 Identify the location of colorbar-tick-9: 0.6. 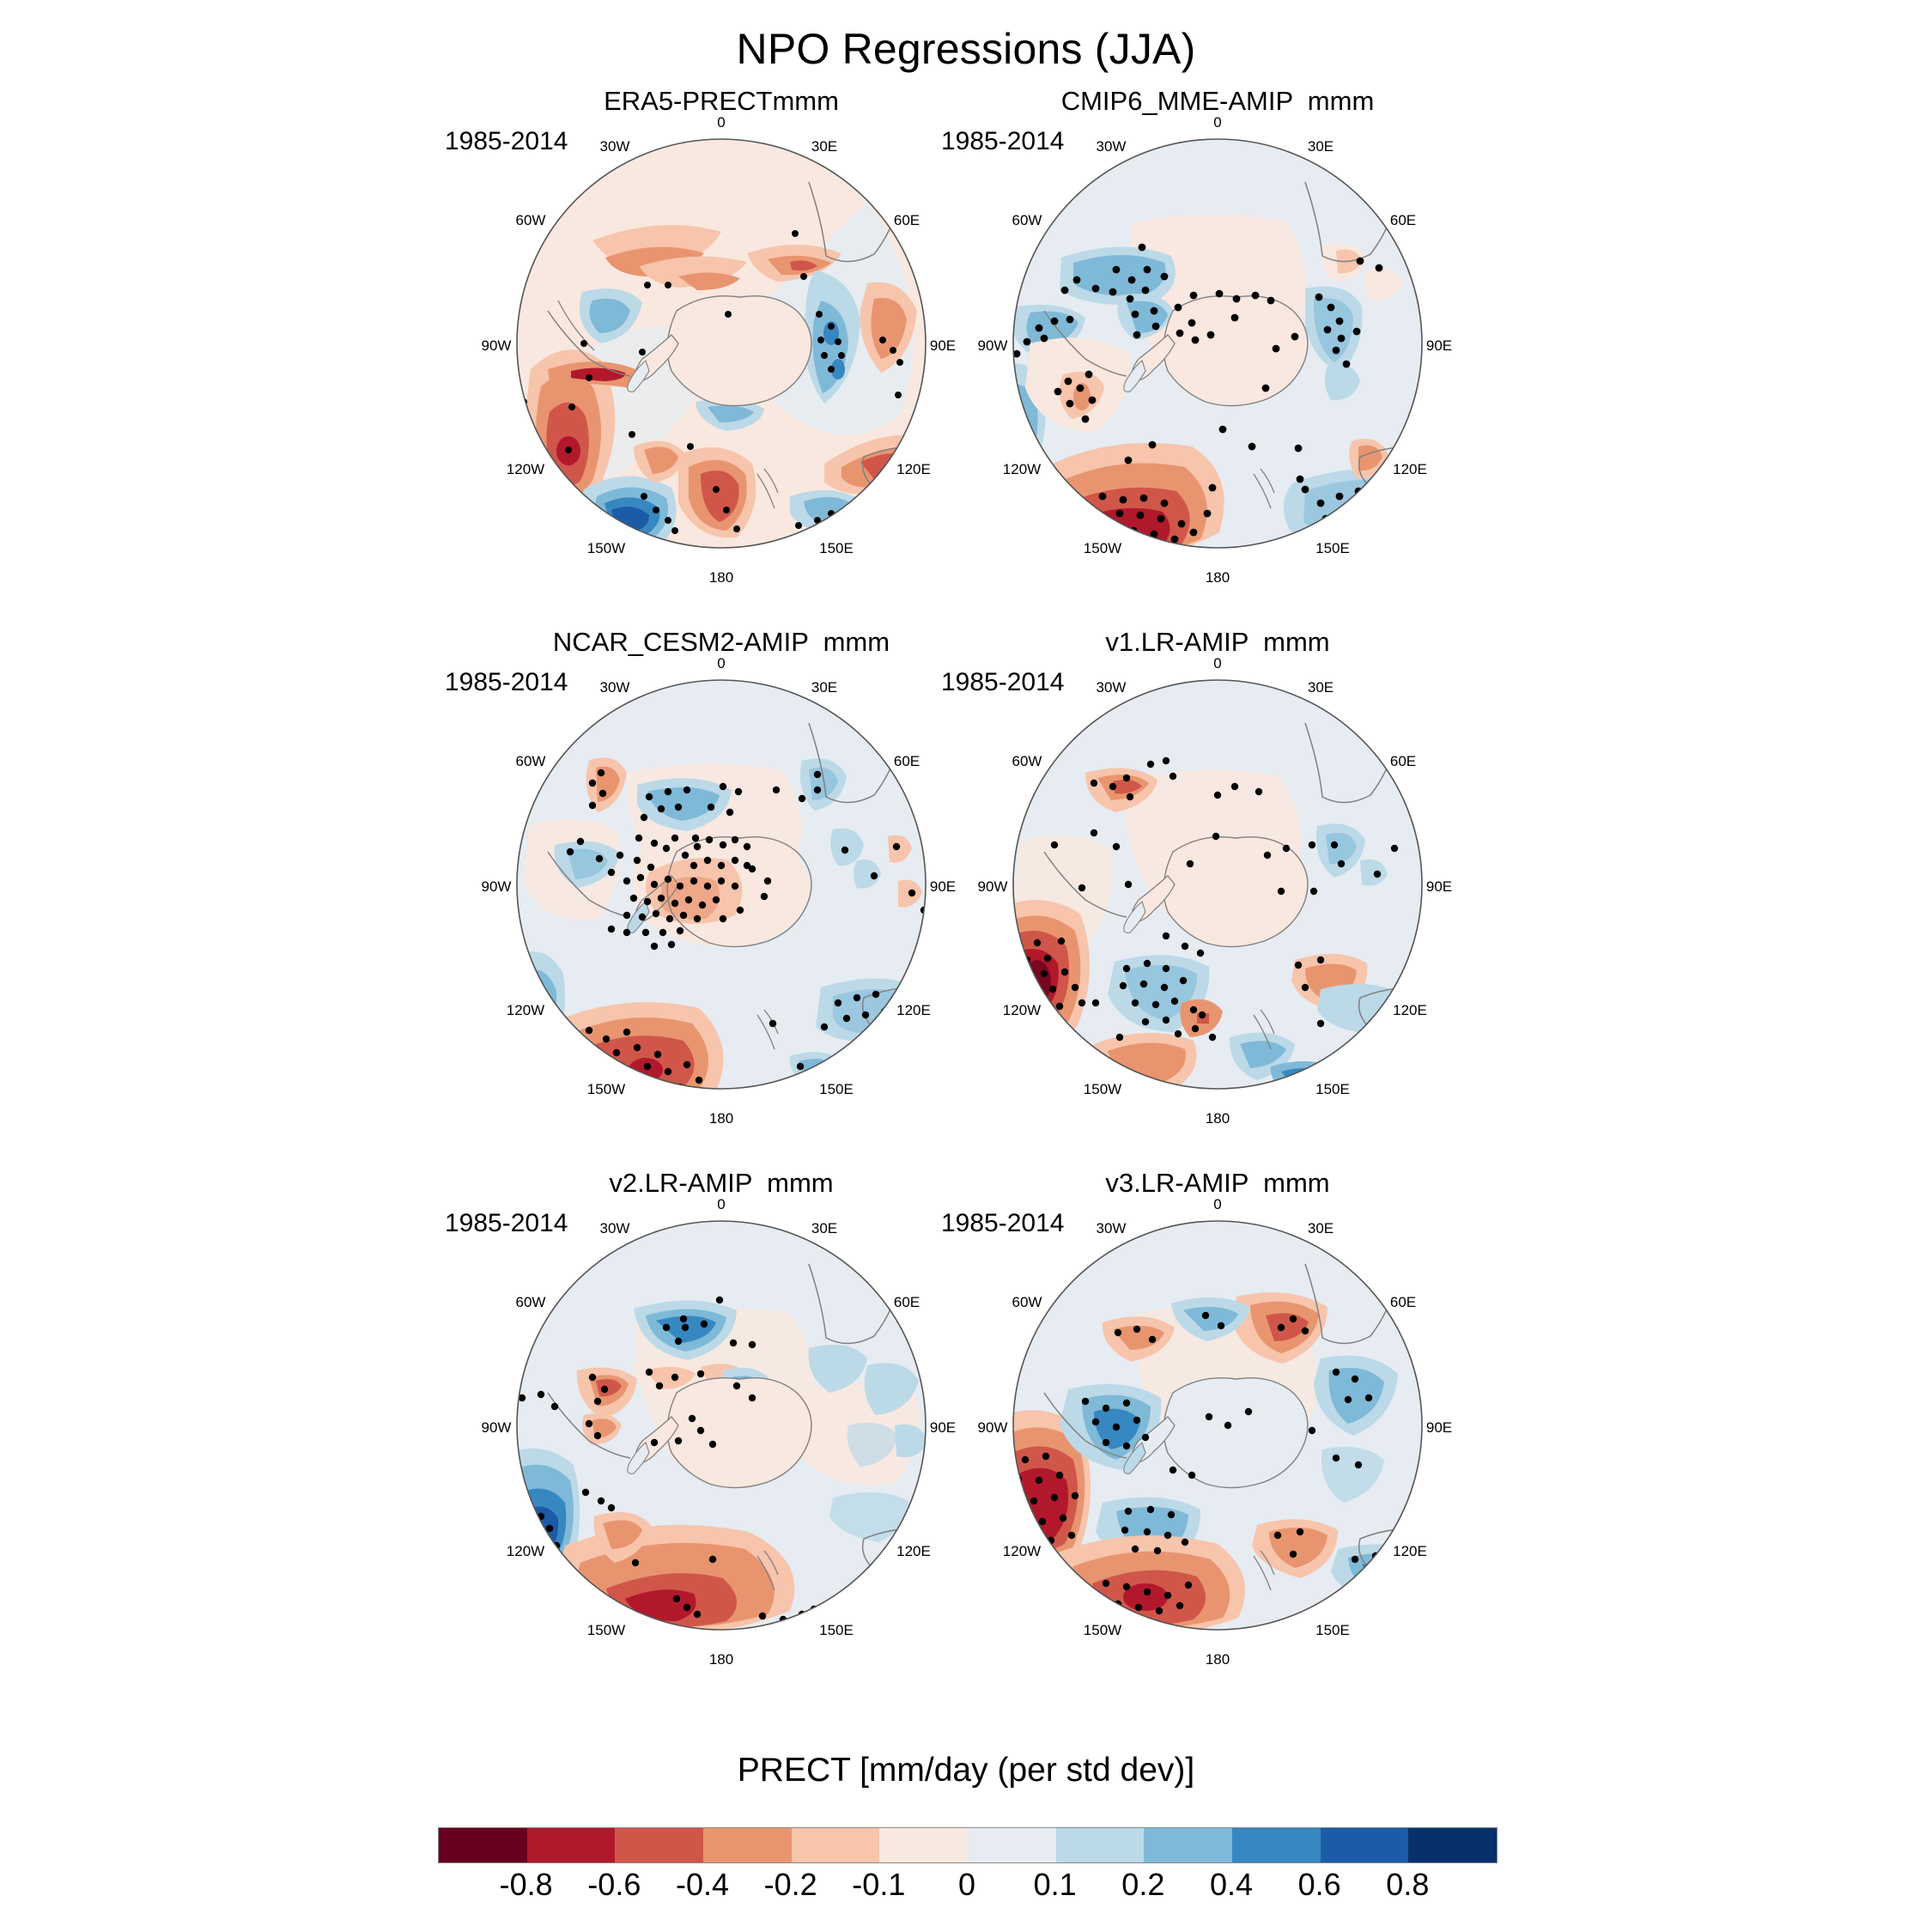
(1319, 1885).